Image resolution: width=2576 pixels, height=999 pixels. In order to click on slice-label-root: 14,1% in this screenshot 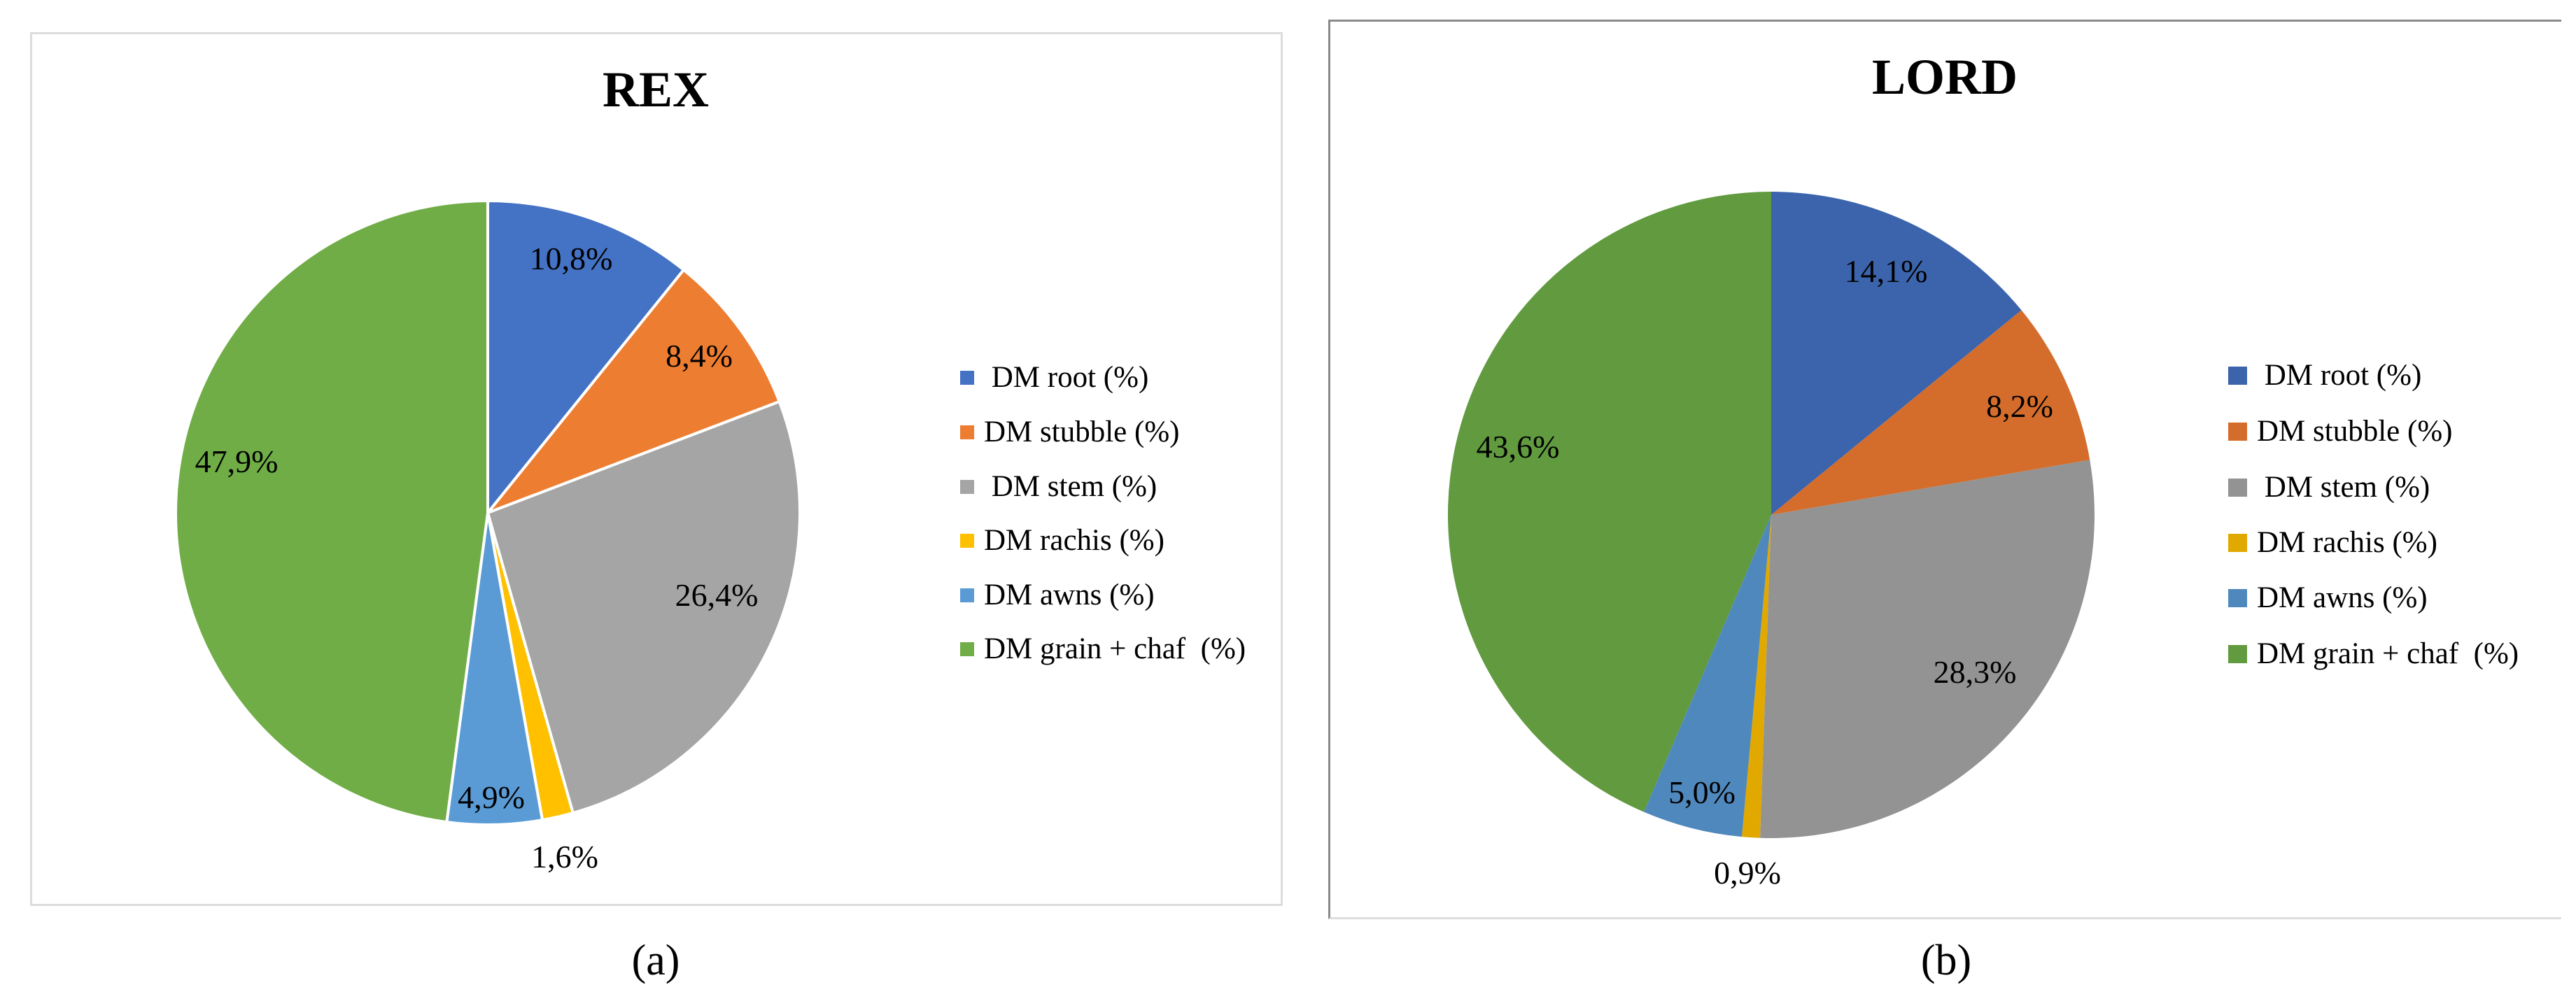, I will do `click(1886, 271)`.